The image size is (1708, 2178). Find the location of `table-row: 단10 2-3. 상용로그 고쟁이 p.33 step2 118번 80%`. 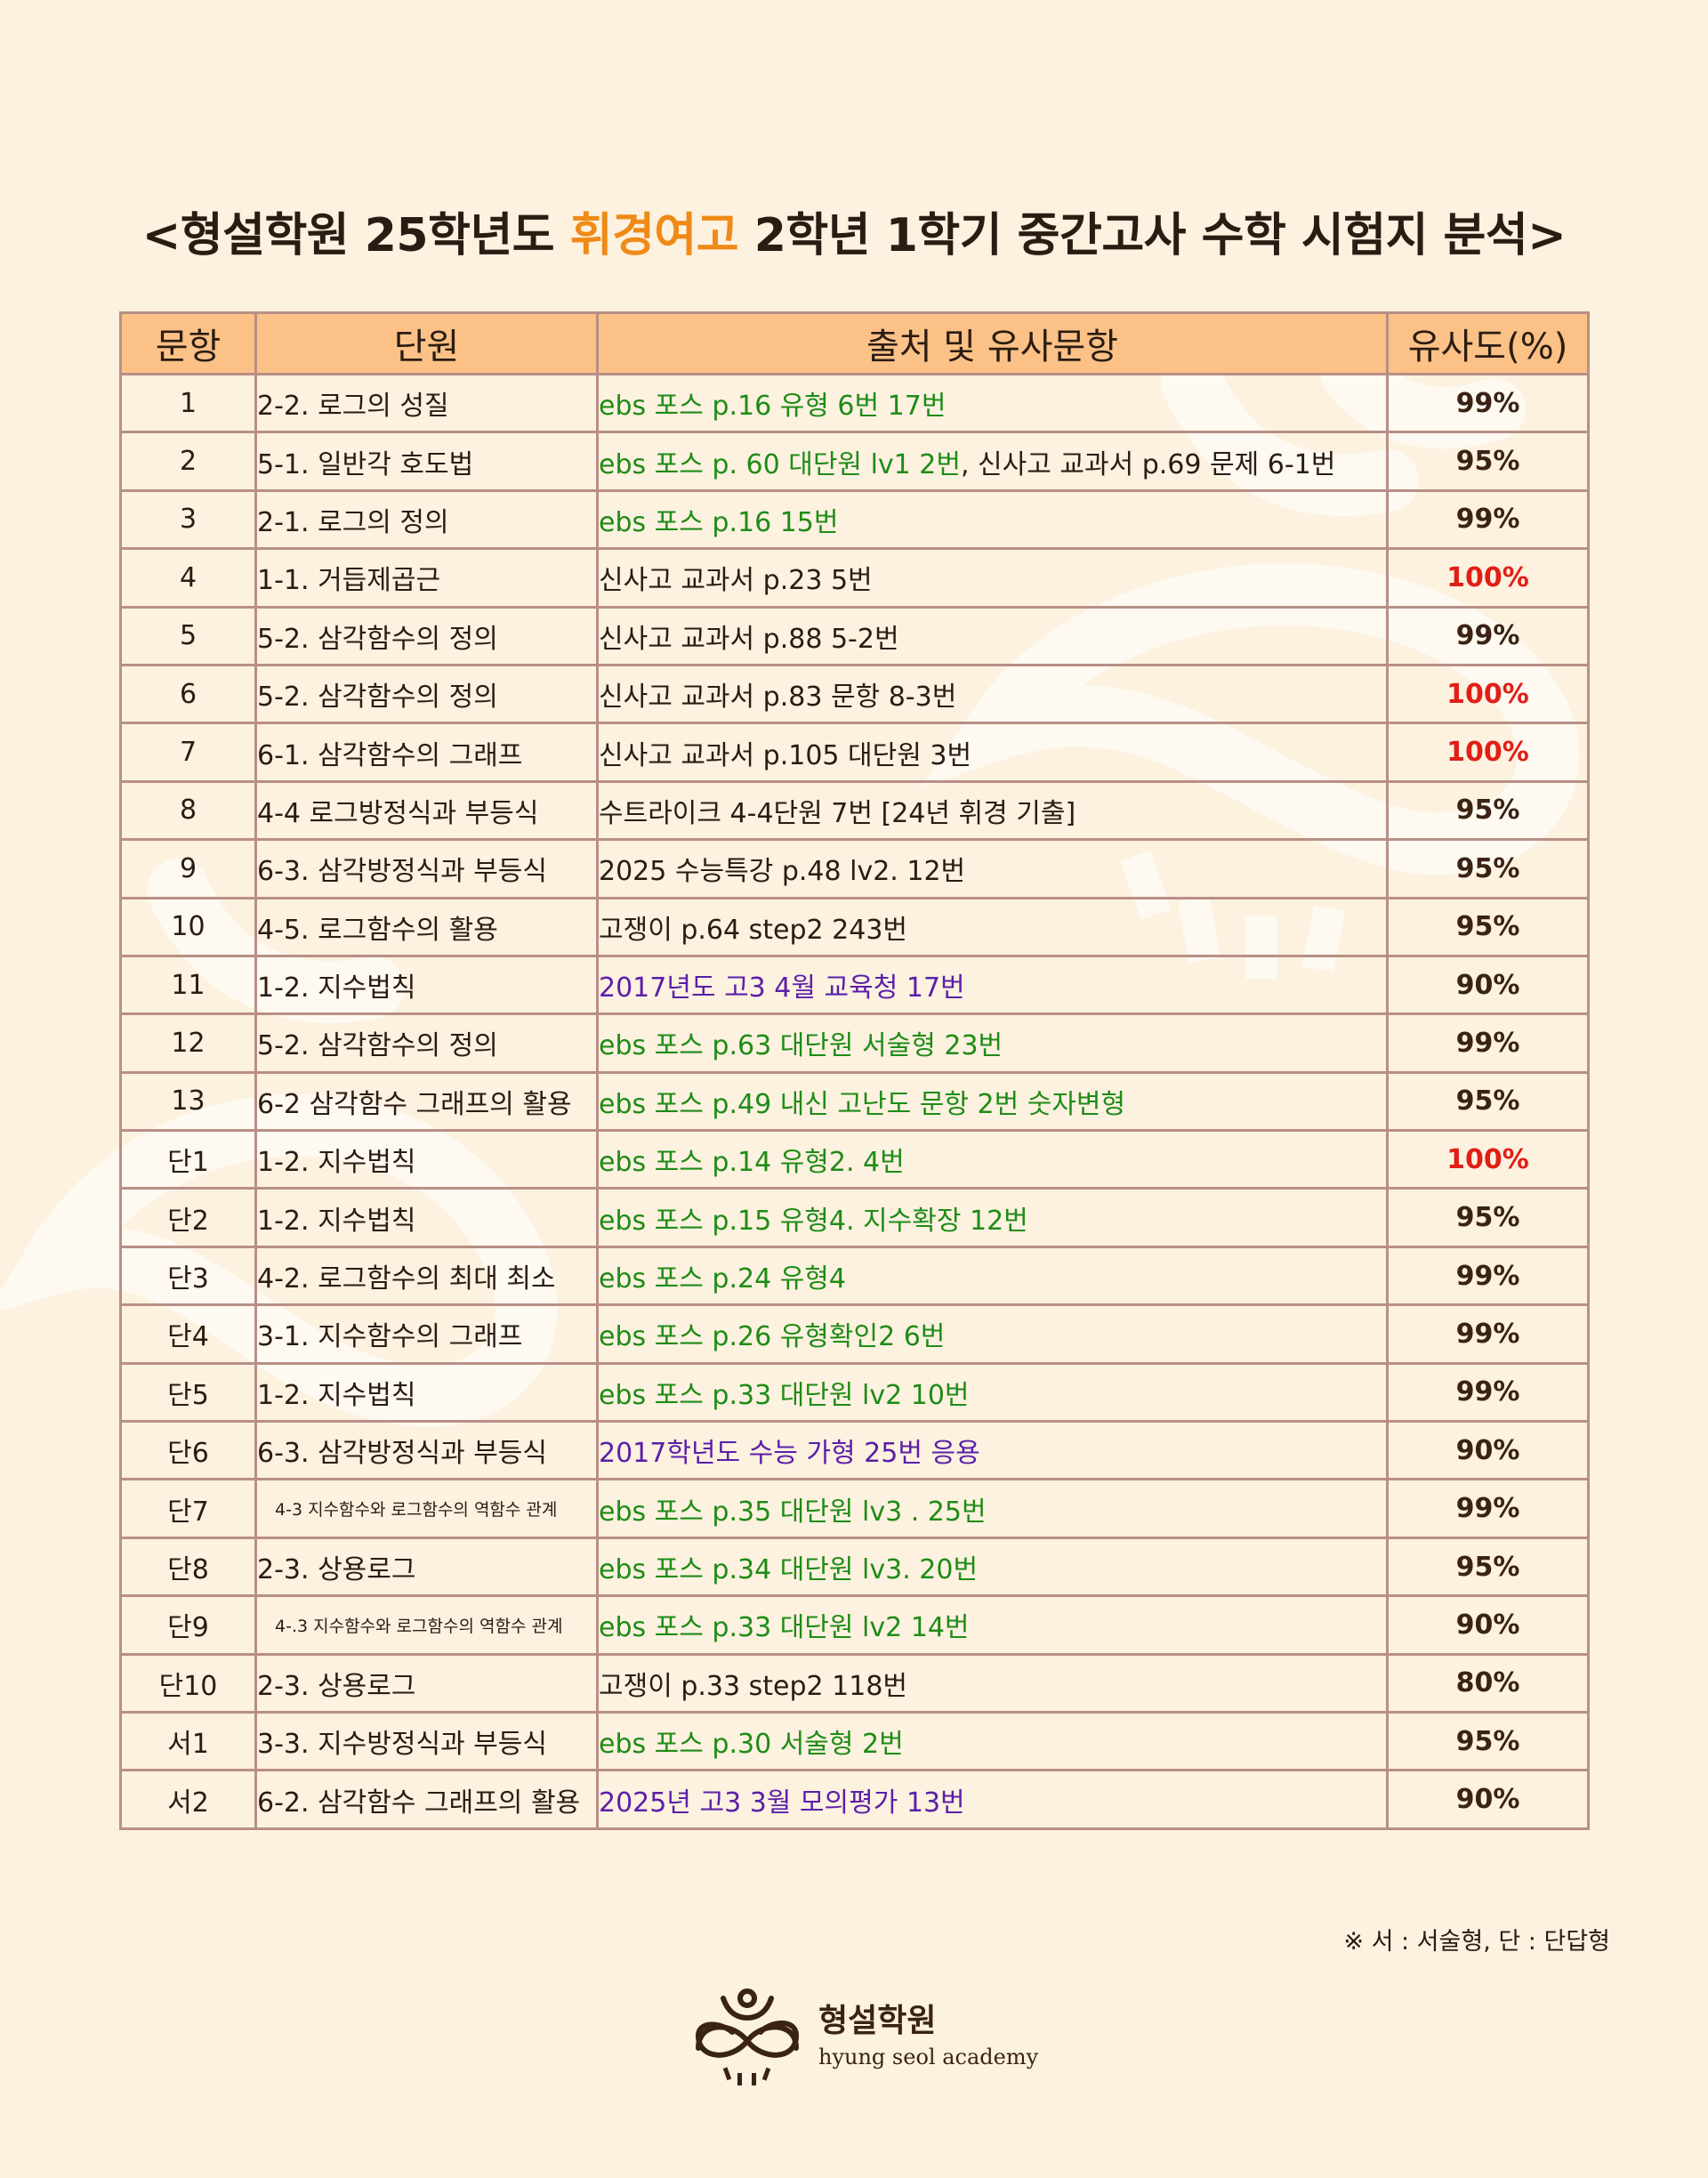

table-row: 단10 2-3. 상용로그 고쟁이 p.33 step2 118번 80% is located at coordinates (854, 1683).